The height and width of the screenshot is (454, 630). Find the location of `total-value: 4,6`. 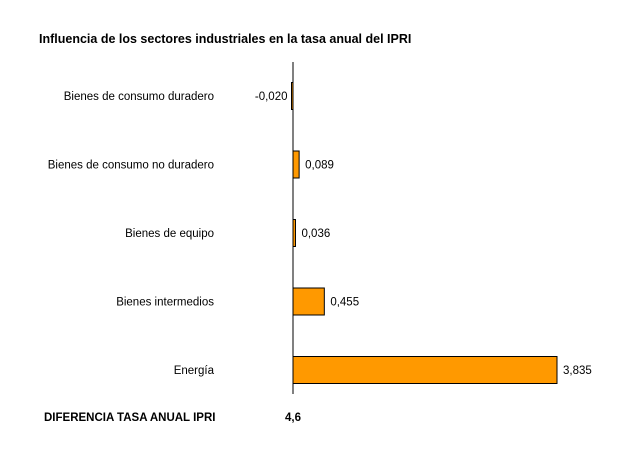

total-value: 4,6 is located at coordinates (293, 418).